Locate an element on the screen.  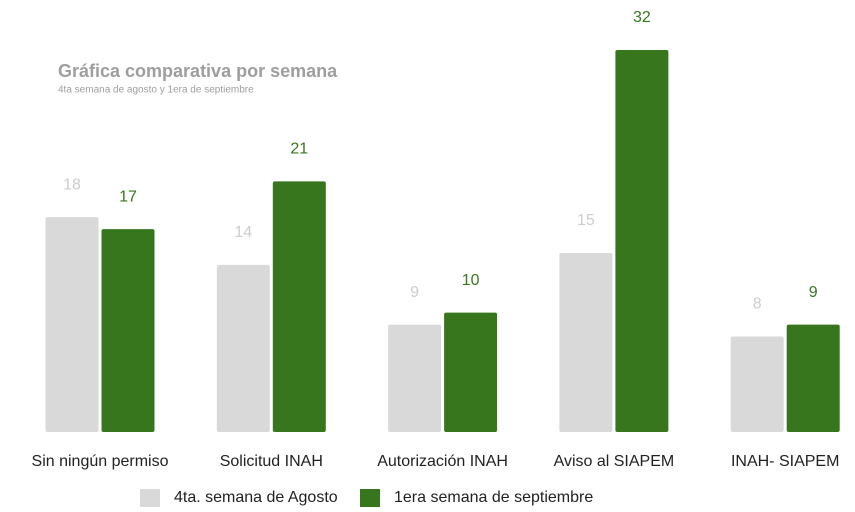
x-tick-label: Autorización INAH is located at coordinates (442, 461).